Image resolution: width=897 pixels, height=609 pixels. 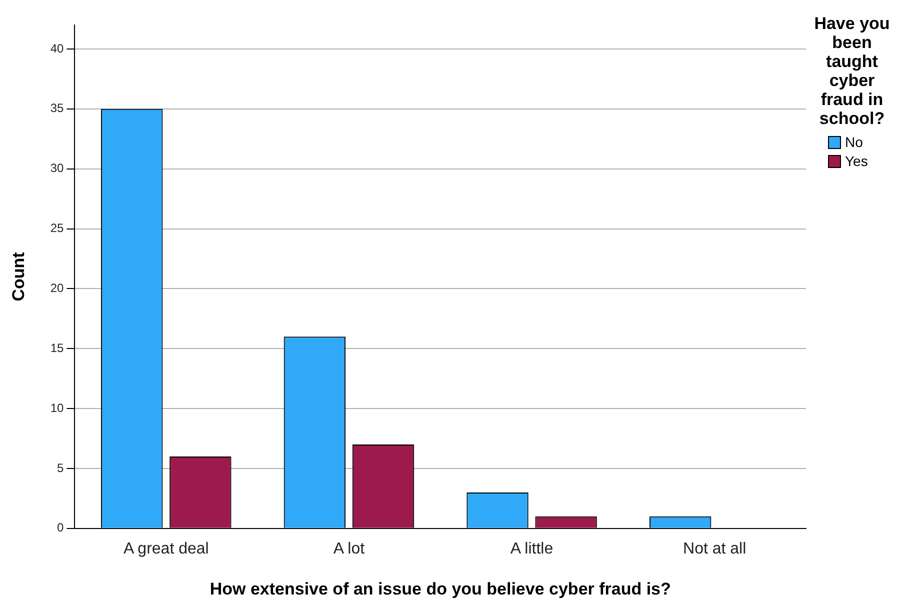 What do you see at coordinates (57, 347) in the screenshot?
I see `y-tick-label: 15` at bounding box center [57, 347].